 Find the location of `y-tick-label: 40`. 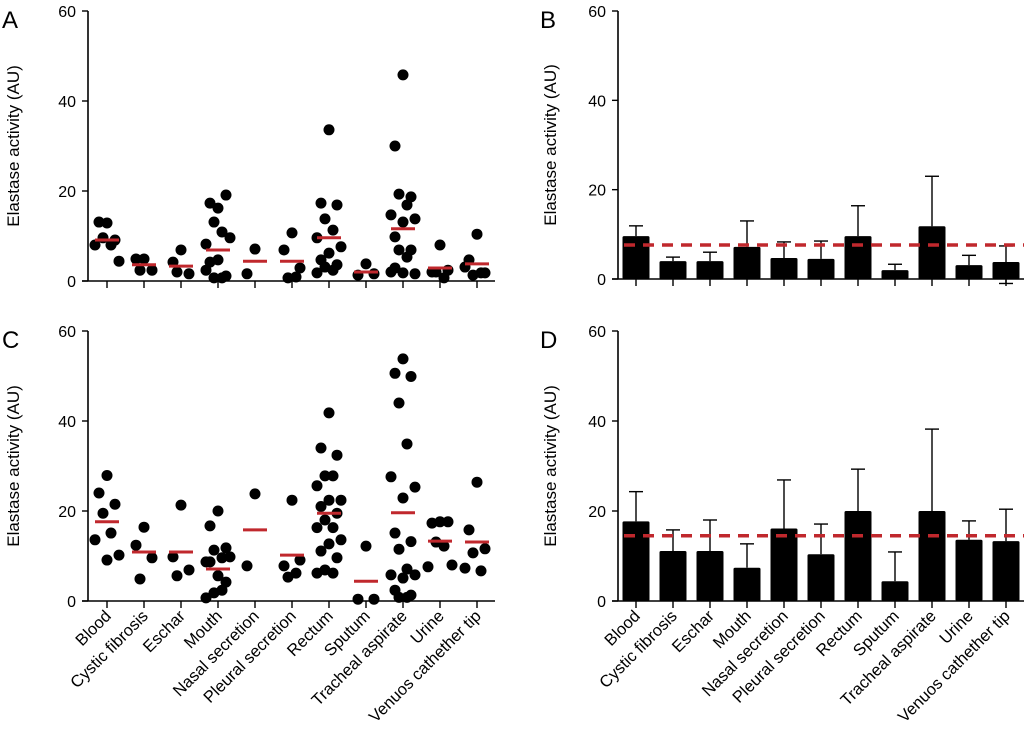

y-tick-label: 40 is located at coordinates (597, 101).